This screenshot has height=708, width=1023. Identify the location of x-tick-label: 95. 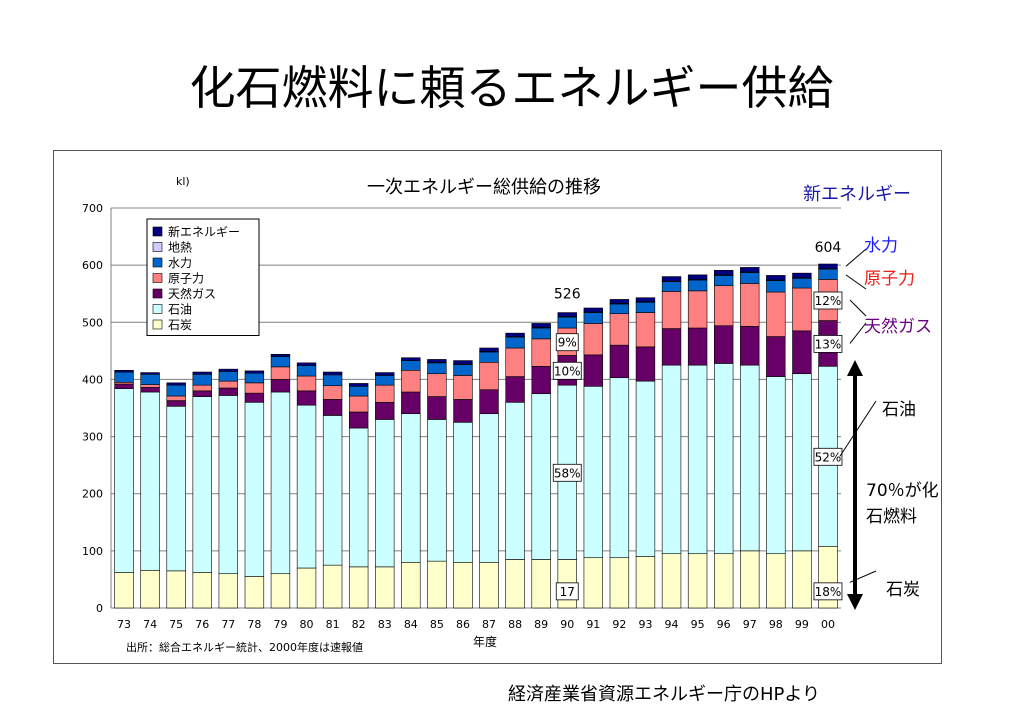
(698, 624).